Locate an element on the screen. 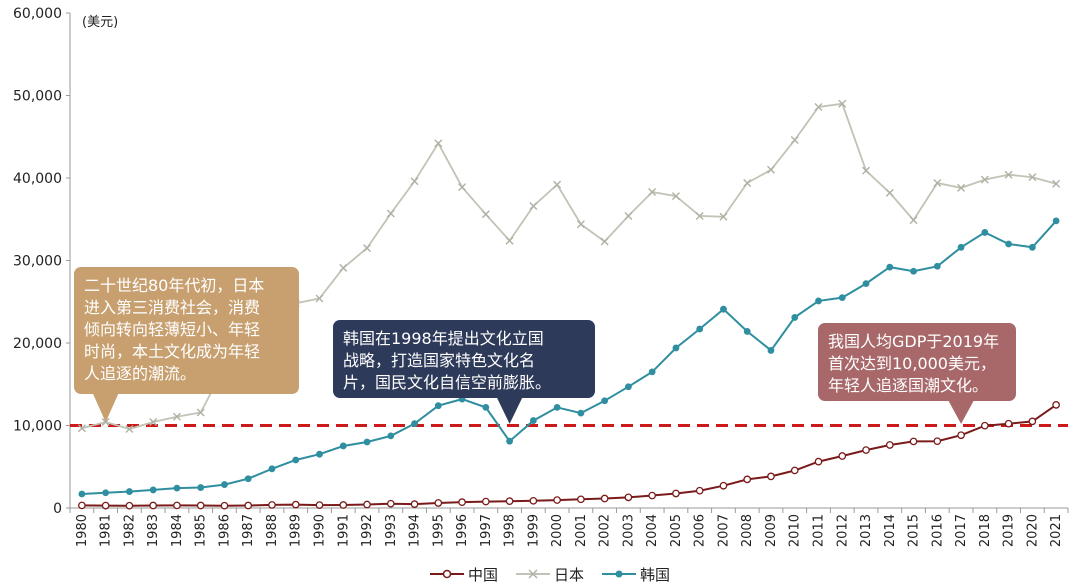 This screenshot has width=1080, height=586. x-tick-label: 1999 is located at coordinates (533, 530).